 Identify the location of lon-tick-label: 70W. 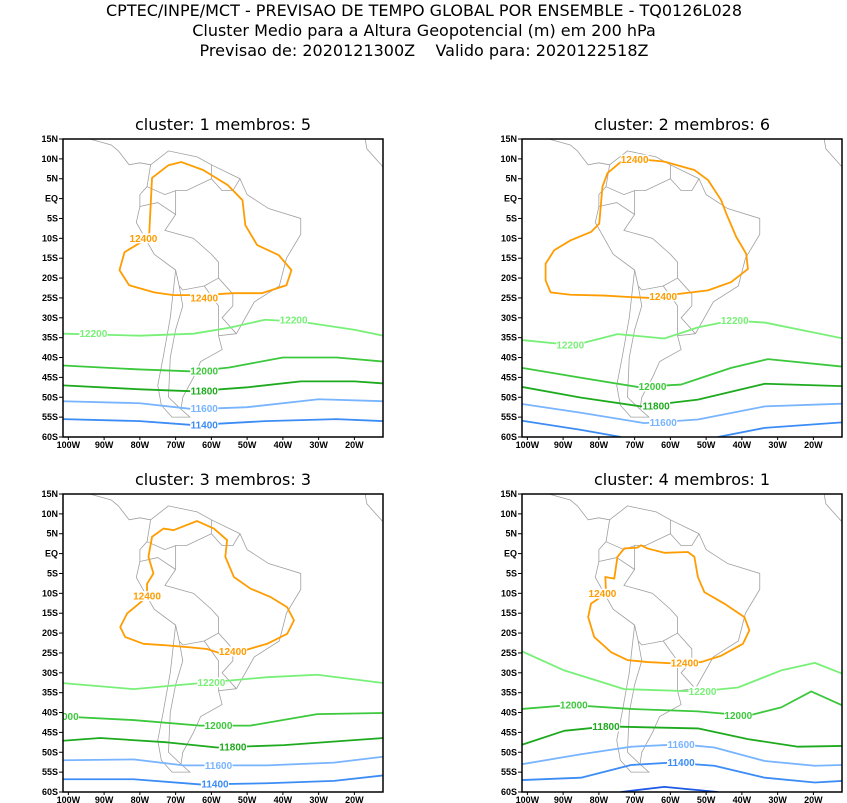
(175, 799).